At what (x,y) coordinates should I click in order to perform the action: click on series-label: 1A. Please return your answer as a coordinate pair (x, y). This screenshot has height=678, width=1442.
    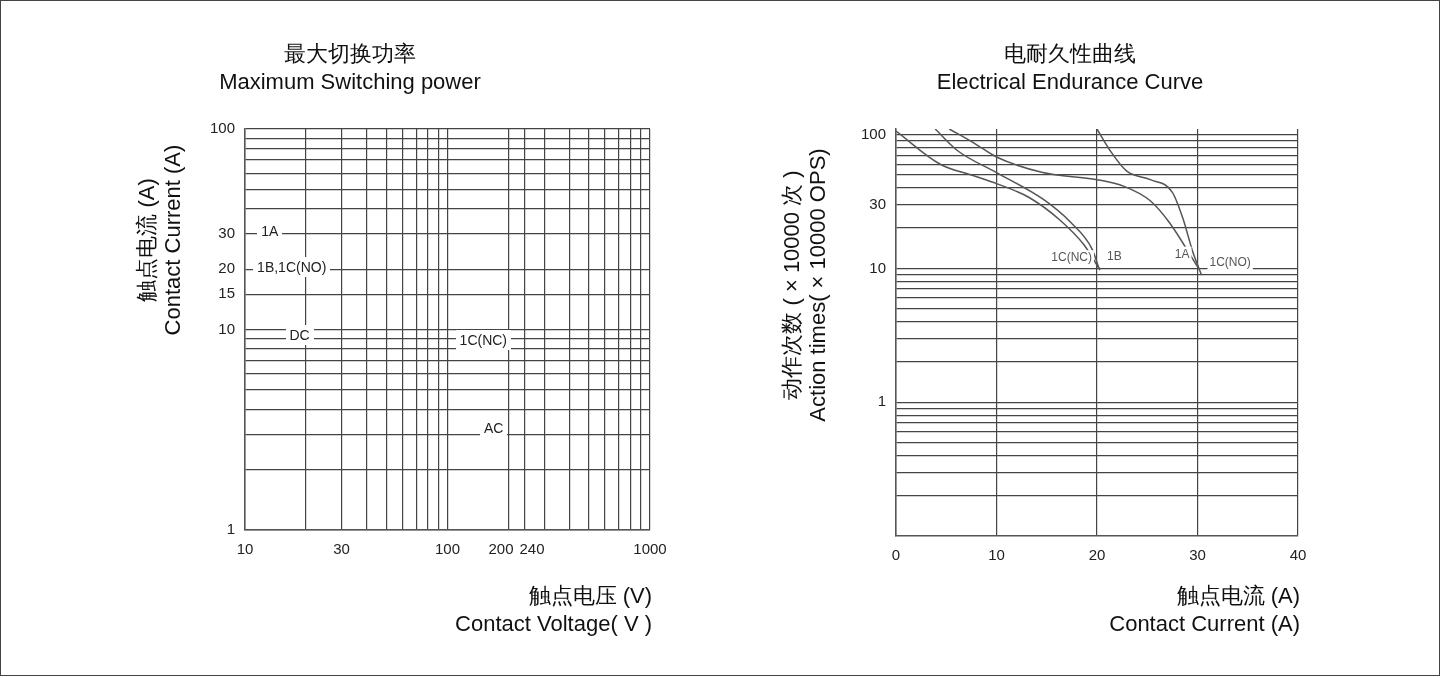
    Looking at the image, I should click on (1182, 253).